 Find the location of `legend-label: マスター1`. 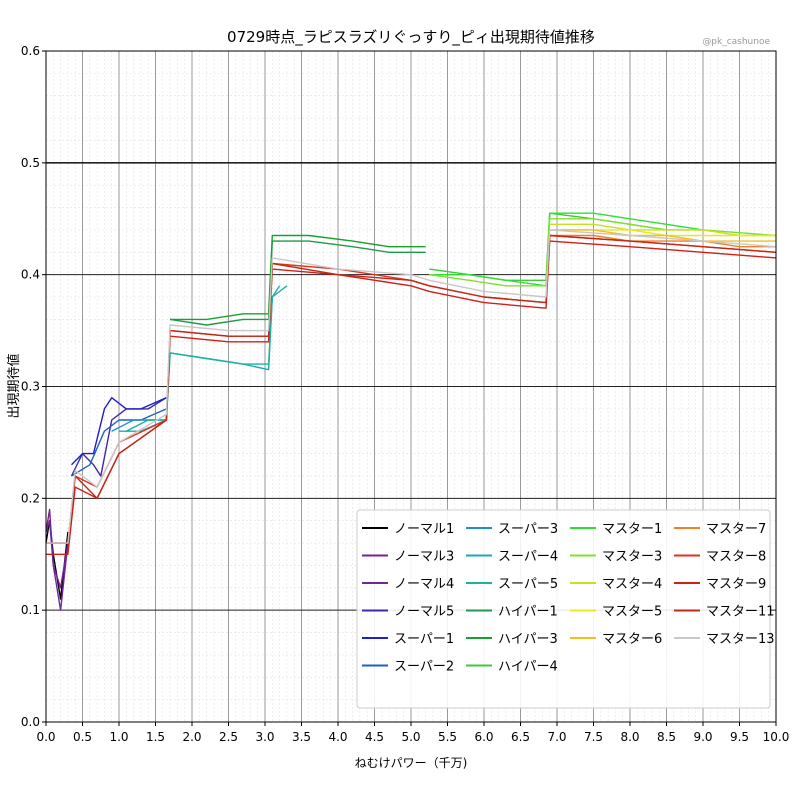

legend-label: マスター1 is located at coordinates (632, 529).